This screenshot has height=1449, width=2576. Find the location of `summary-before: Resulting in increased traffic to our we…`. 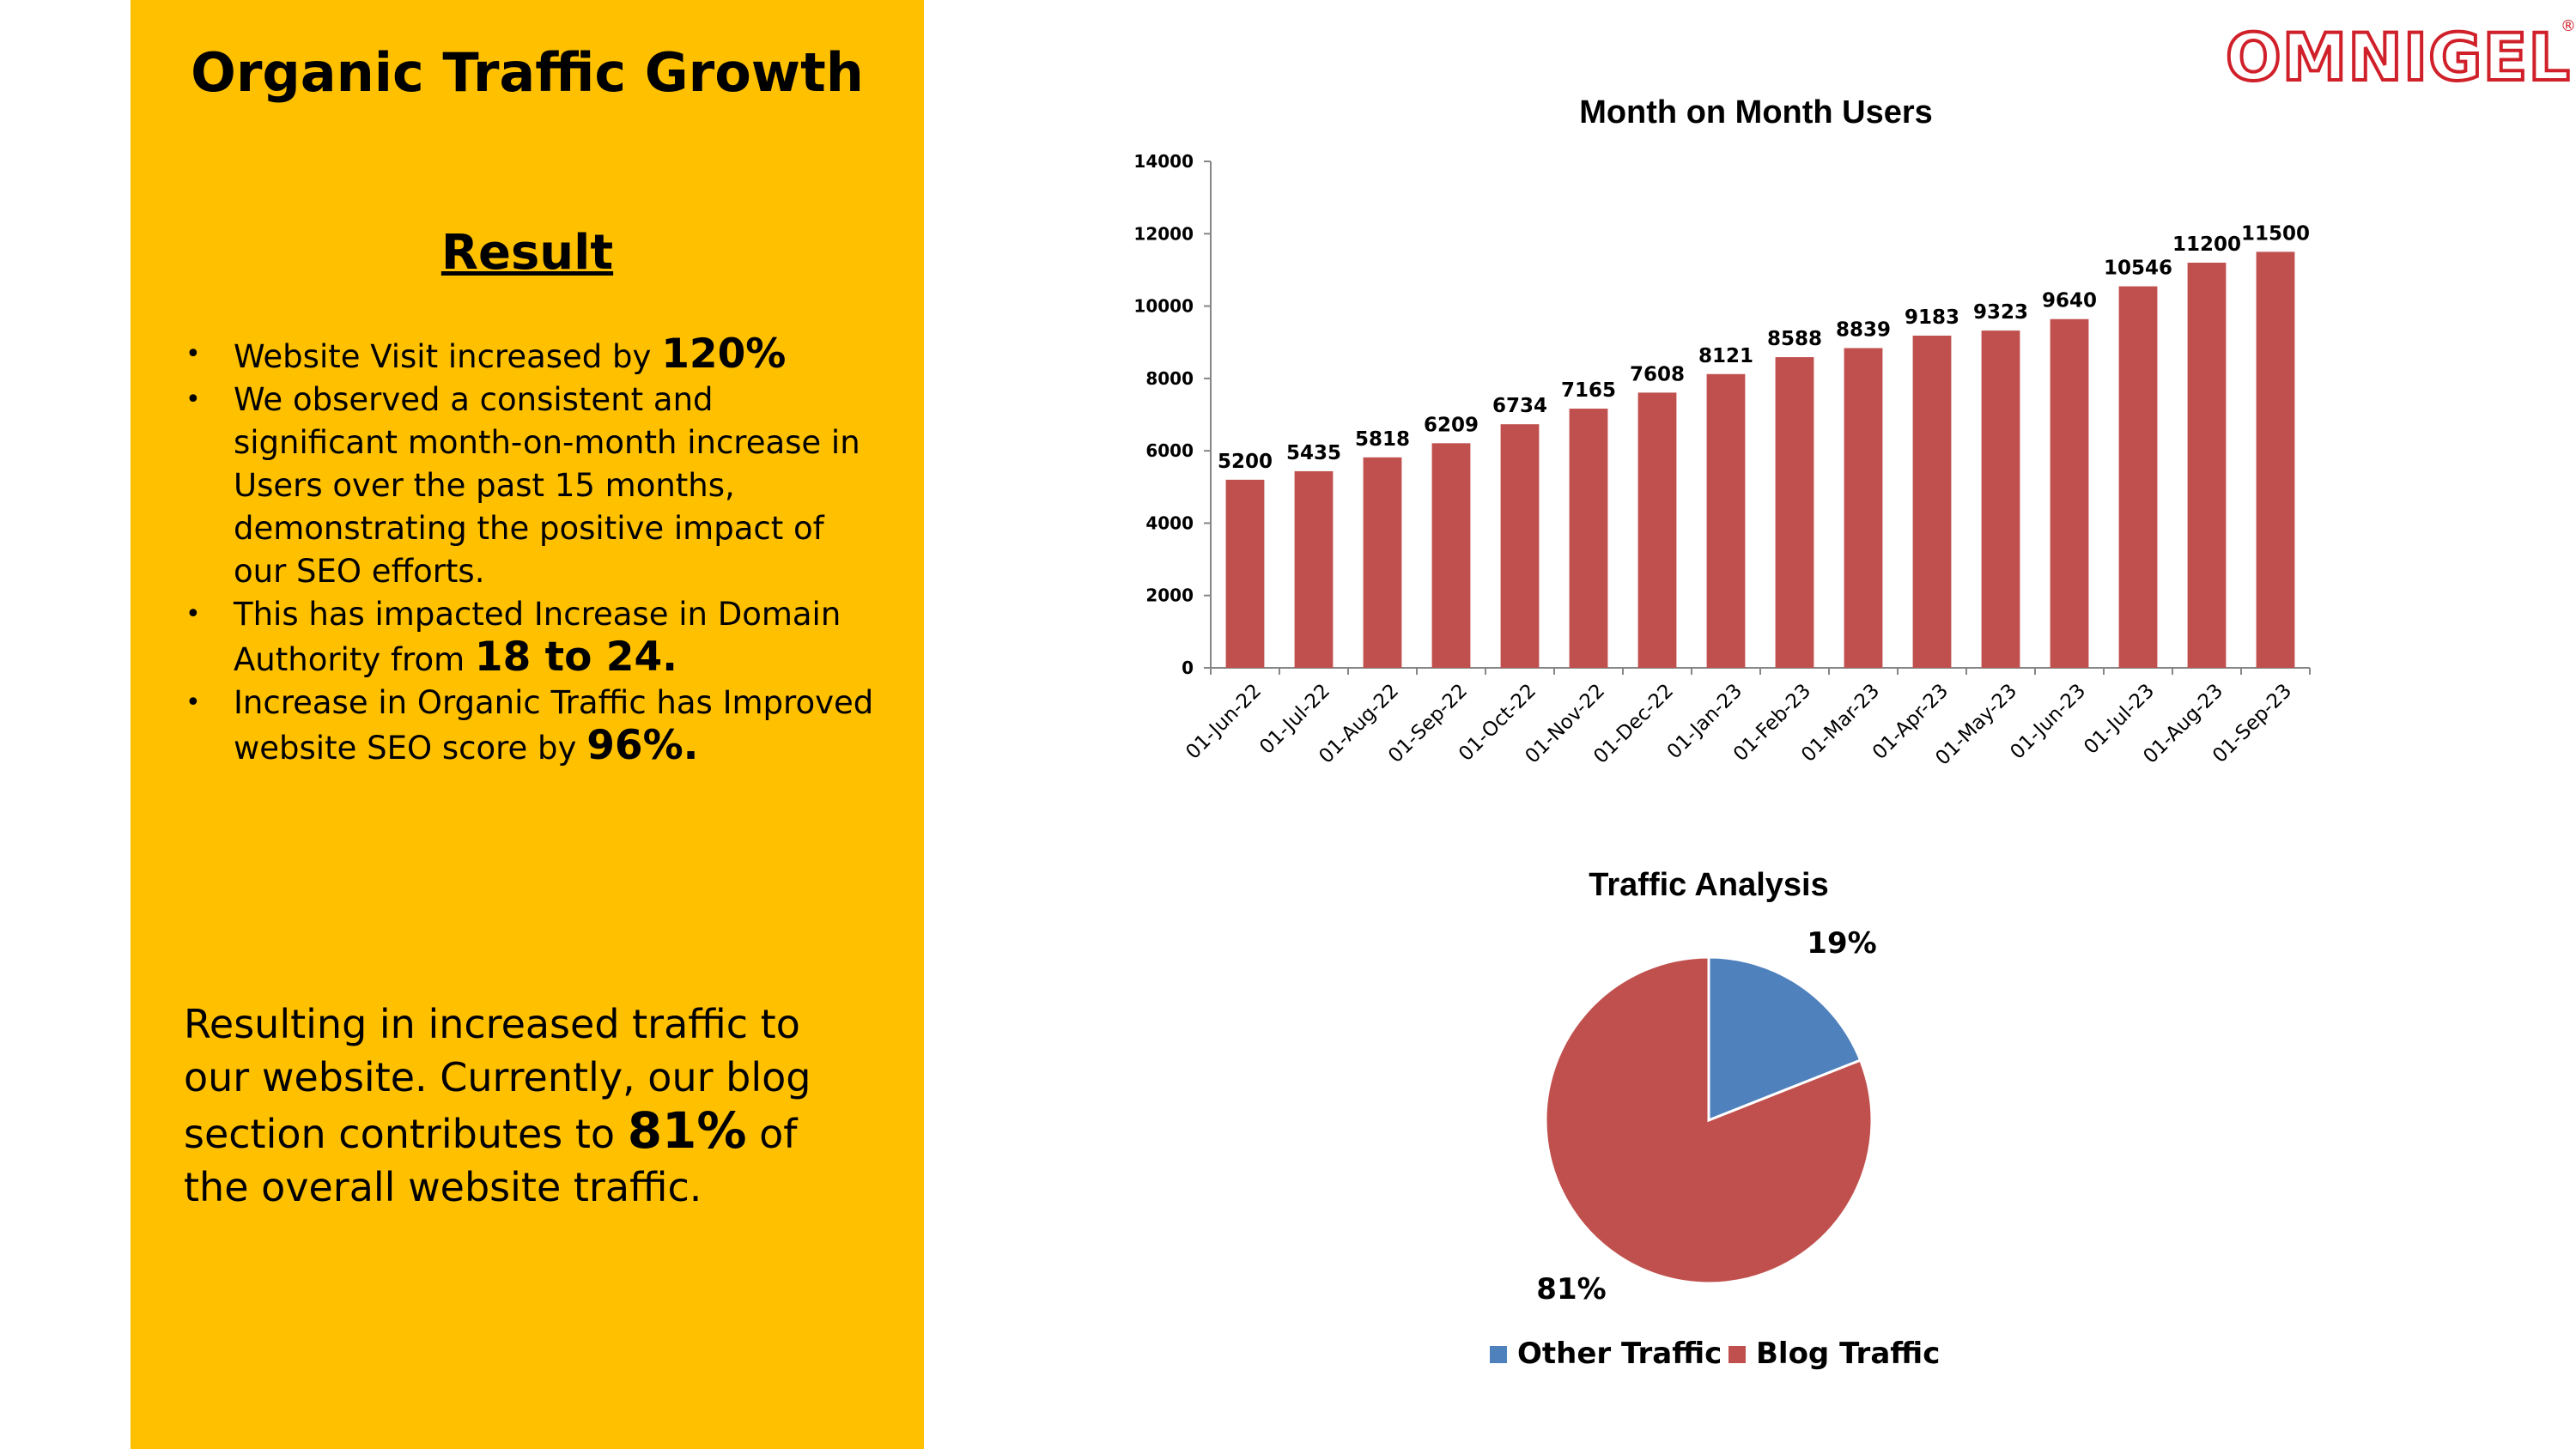

summary-before: Resulting in increased traffic to our we… is located at coordinates (497, 1079).